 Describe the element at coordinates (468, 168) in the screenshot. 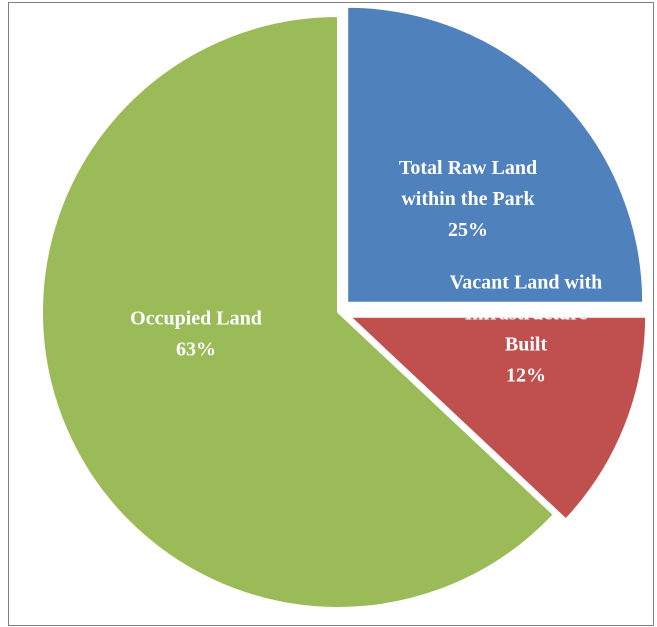

I see `slice-category-label: Total Raw Land` at that location.